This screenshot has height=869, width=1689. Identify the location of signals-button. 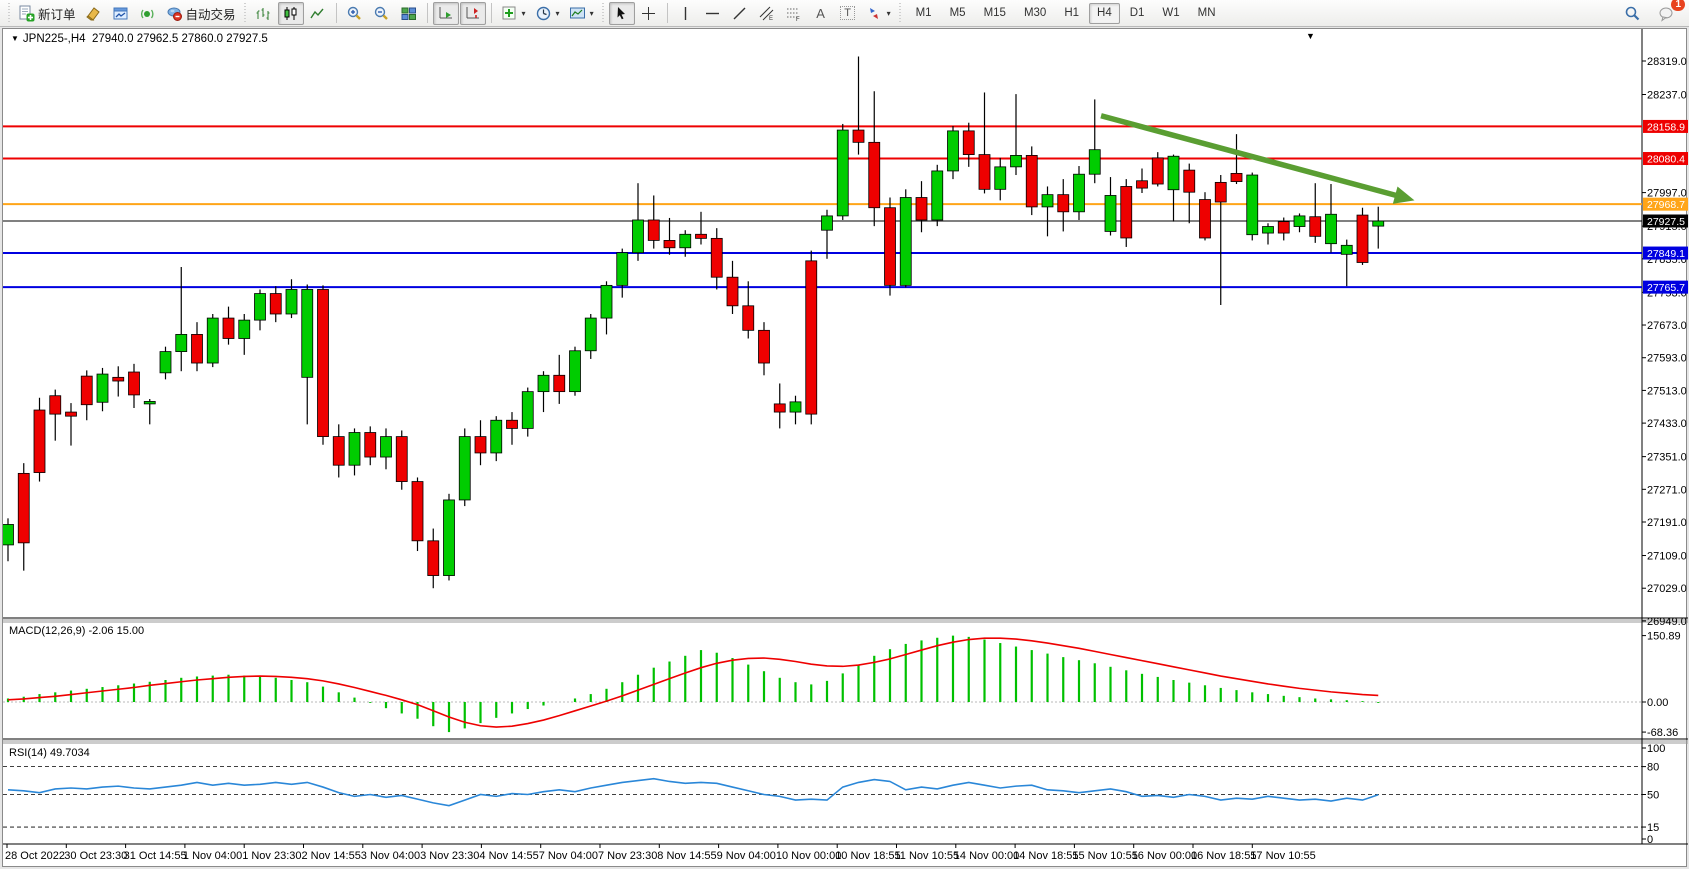
(148, 13).